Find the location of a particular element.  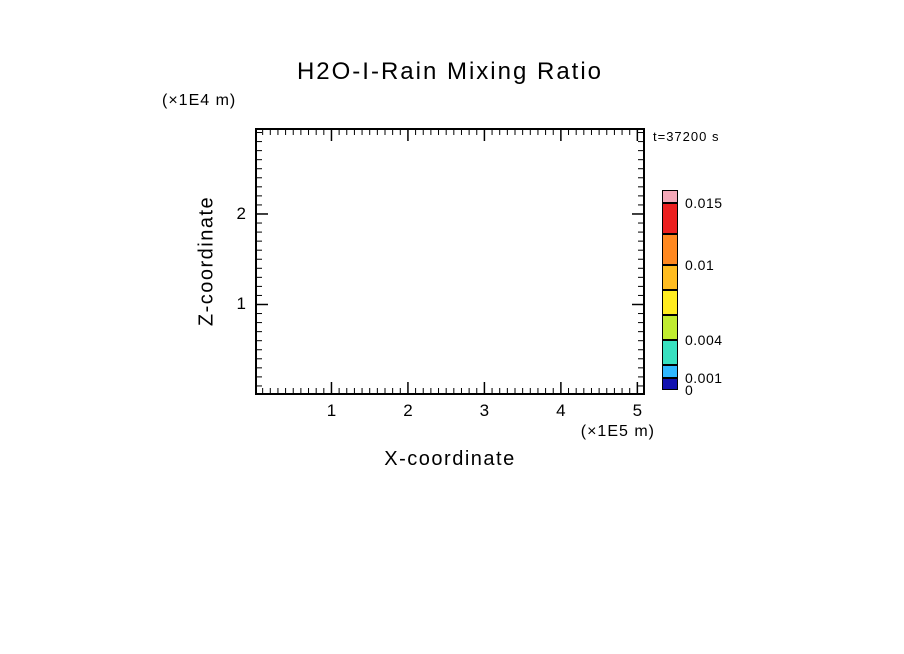

x-tick-label: 4 is located at coordinates (561, 410).